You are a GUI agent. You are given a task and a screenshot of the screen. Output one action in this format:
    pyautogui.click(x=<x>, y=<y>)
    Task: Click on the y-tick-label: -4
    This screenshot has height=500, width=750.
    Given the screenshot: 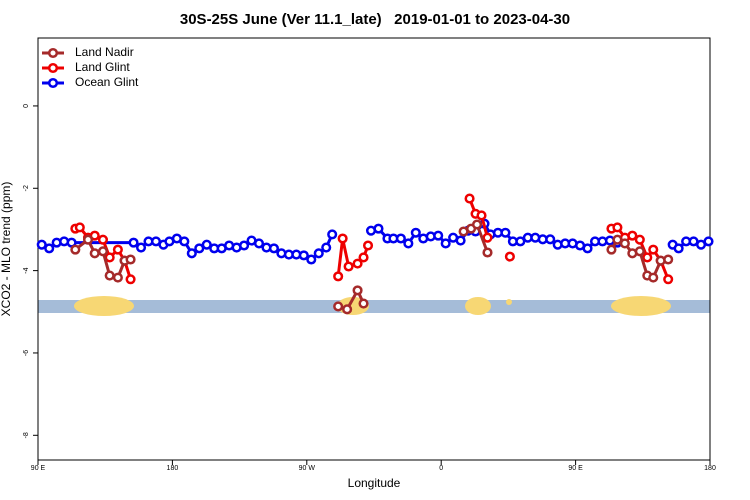 What is the action you would take?
    pyautogui.click(x=26, y=270)
    